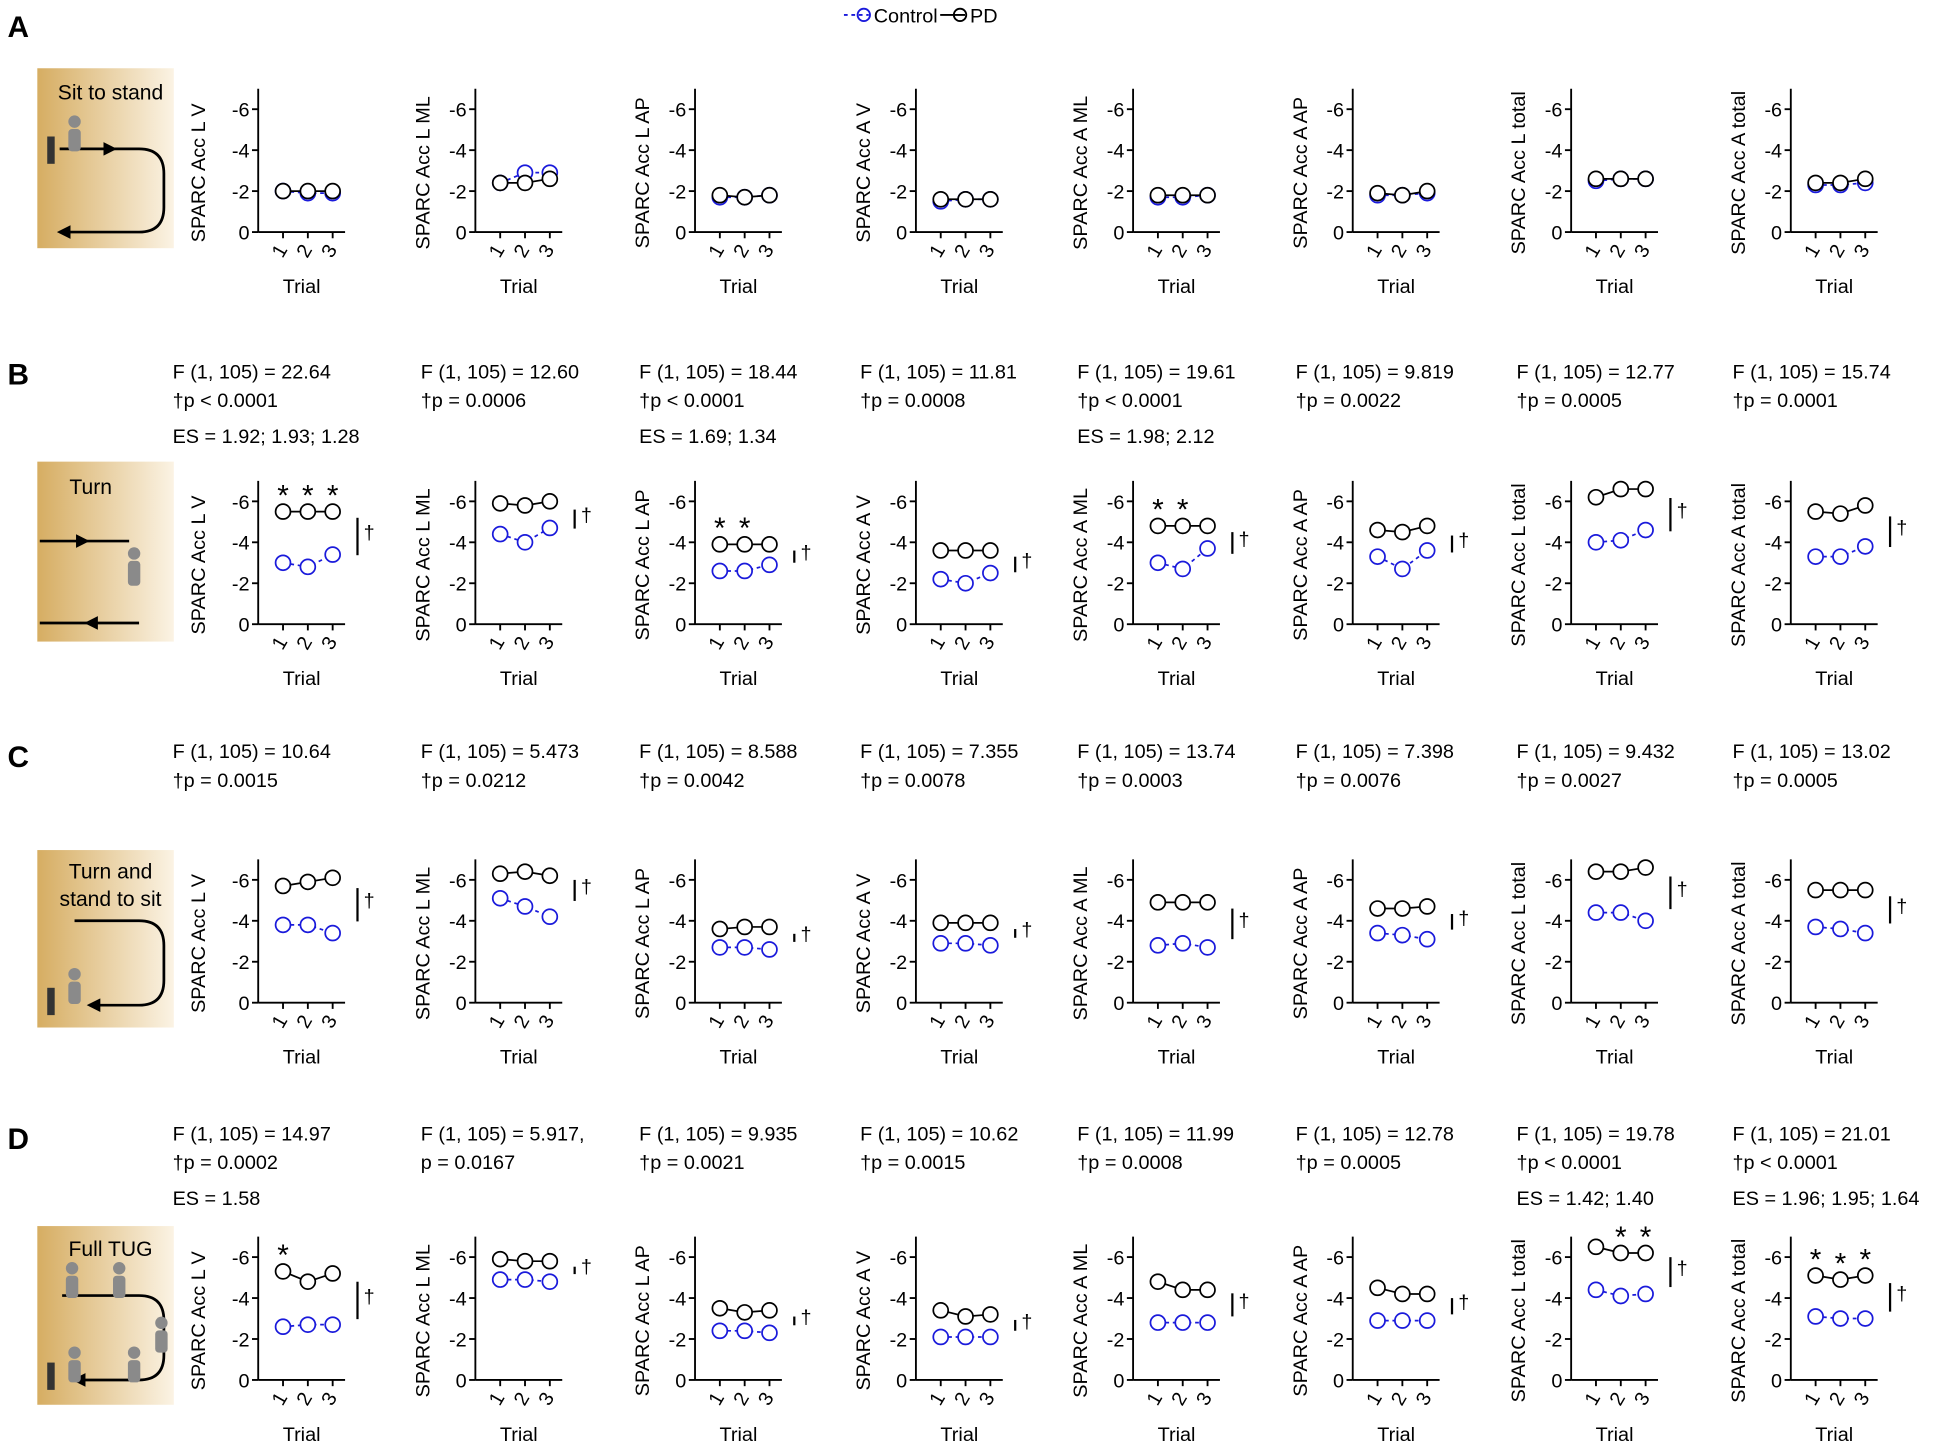 The height and width of the screenshot is (1442, 1946). What do you see at coordinates (1596, 752) in the screenshot?
I see `stat-annotation: F (1, 105) = 9.432` at bounding box center [1596, 752].